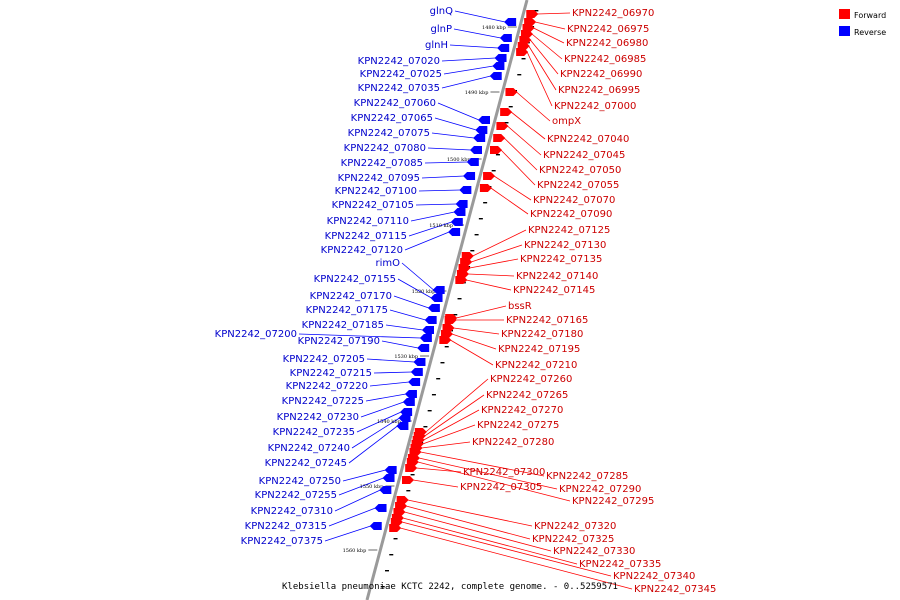  What do you see at coordinates (561, 259) in the screenshot?
I see `forward-gene-label: KPN2242_07135` at bounding box center [561, 259].